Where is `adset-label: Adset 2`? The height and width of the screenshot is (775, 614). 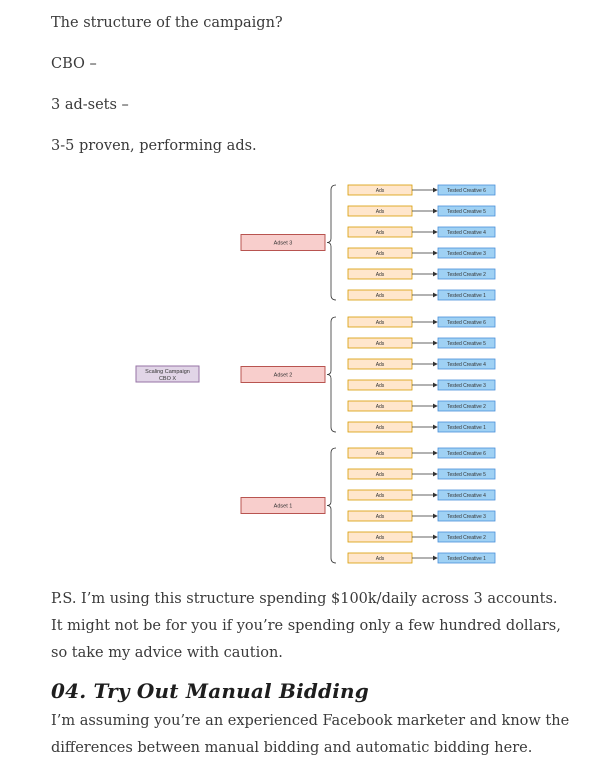
adset-label: Adset 2 is located at coordinates (283, 376).